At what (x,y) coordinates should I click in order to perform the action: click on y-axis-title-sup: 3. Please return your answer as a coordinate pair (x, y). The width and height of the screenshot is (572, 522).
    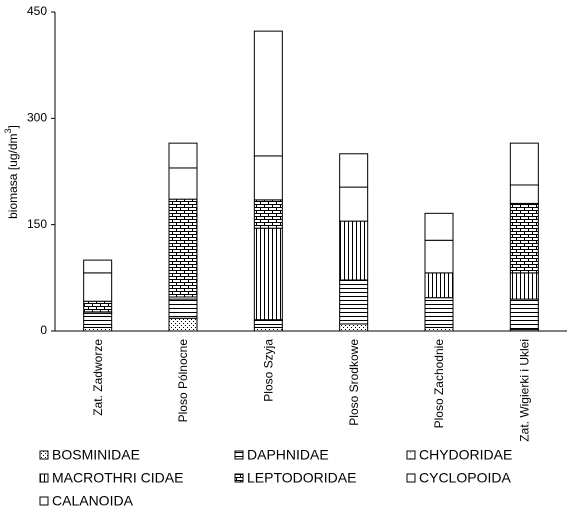
    Looking at the image, I should click on (8, 130).